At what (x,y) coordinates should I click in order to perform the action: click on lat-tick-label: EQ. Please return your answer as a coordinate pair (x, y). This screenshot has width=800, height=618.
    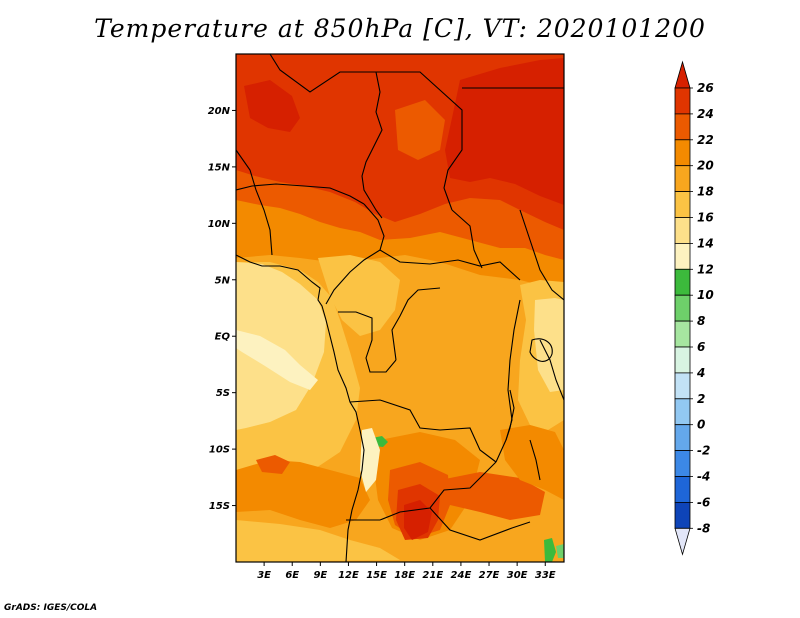
    Looking at the image, I should click on (223, 337).